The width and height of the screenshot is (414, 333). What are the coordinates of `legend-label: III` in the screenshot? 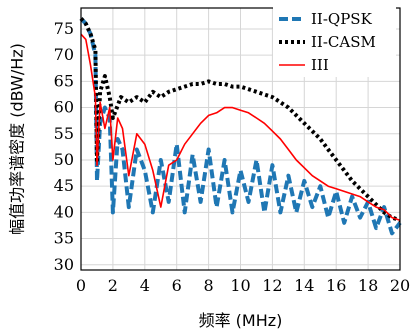 It's located at (320, 65).